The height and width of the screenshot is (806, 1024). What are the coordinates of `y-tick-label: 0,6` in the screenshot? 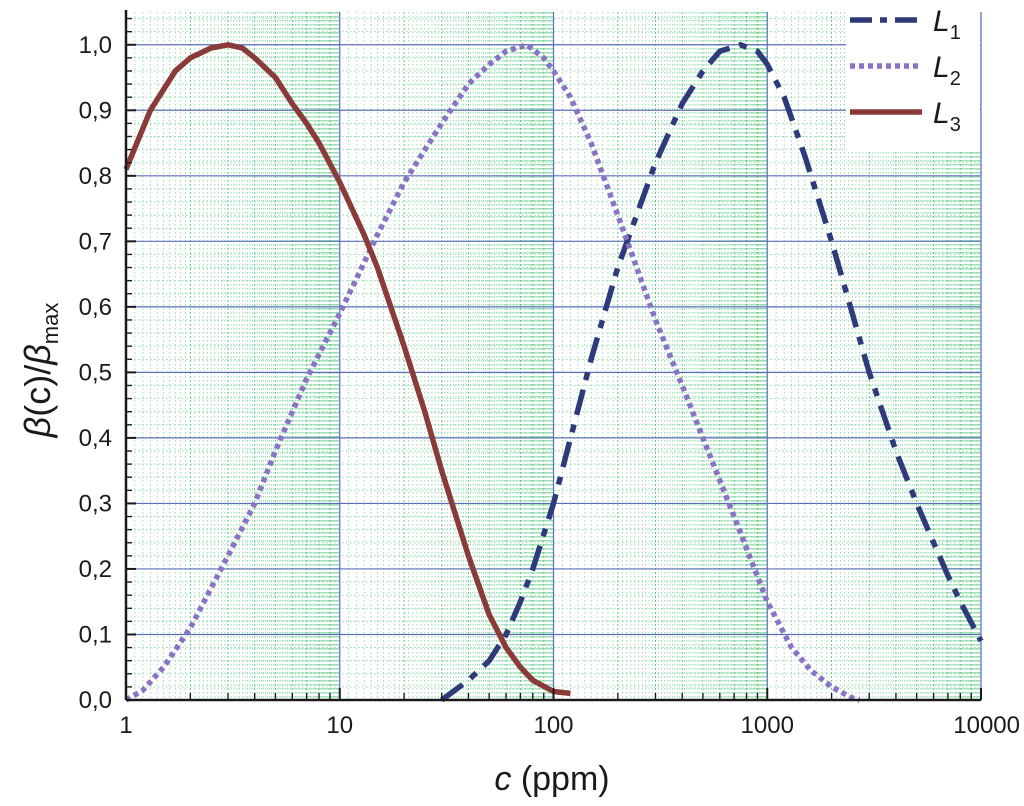 It's located at (95, 307).